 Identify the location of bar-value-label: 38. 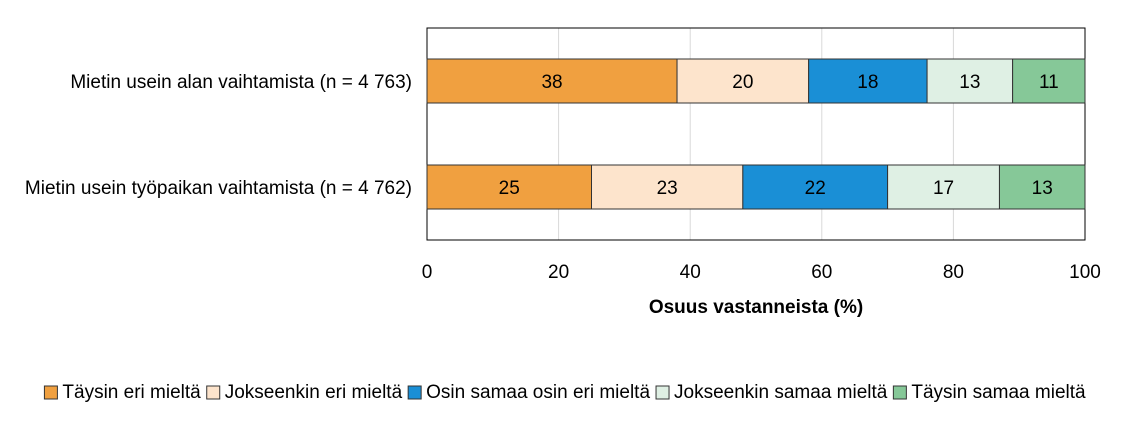
(551, 82).